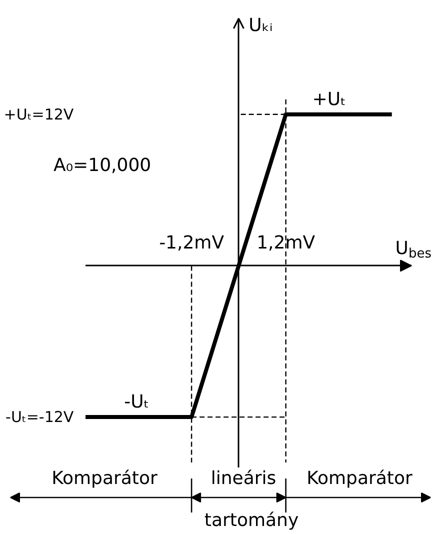 This screenshot has height=534, width=436. I want to click on annotation: A₀=10,000, so click(103, 165).